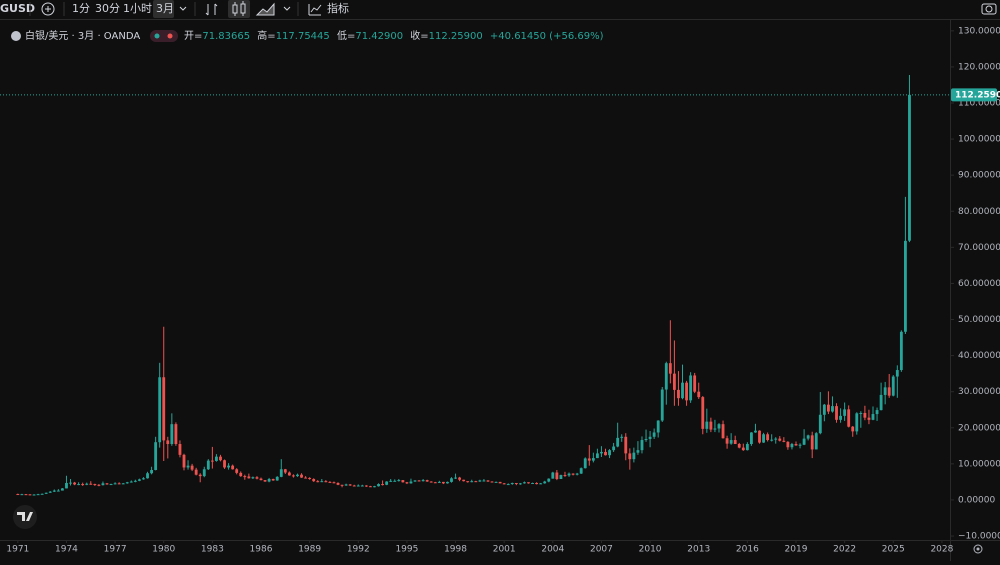 The height and width of the screenshot is (565, 1000). Describe the element at coordinates (979, 212) in the screenshot. I see `y-tick-label: 80.00000` at that location.